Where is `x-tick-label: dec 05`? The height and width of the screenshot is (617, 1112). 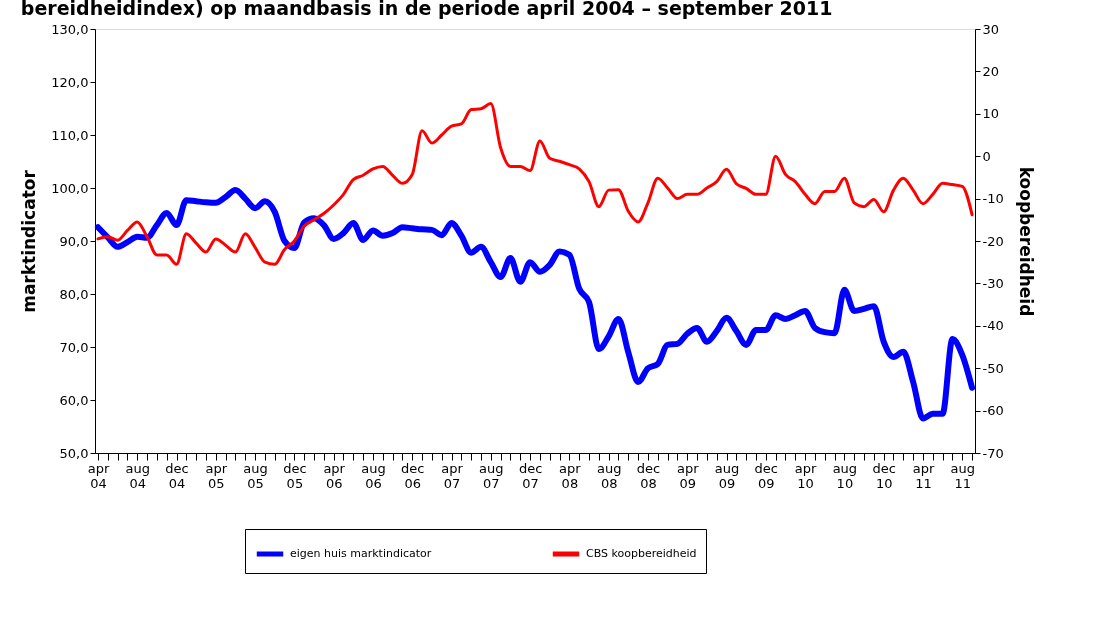 x-tick-label: dec 05 is located at coordinates (295, 475).